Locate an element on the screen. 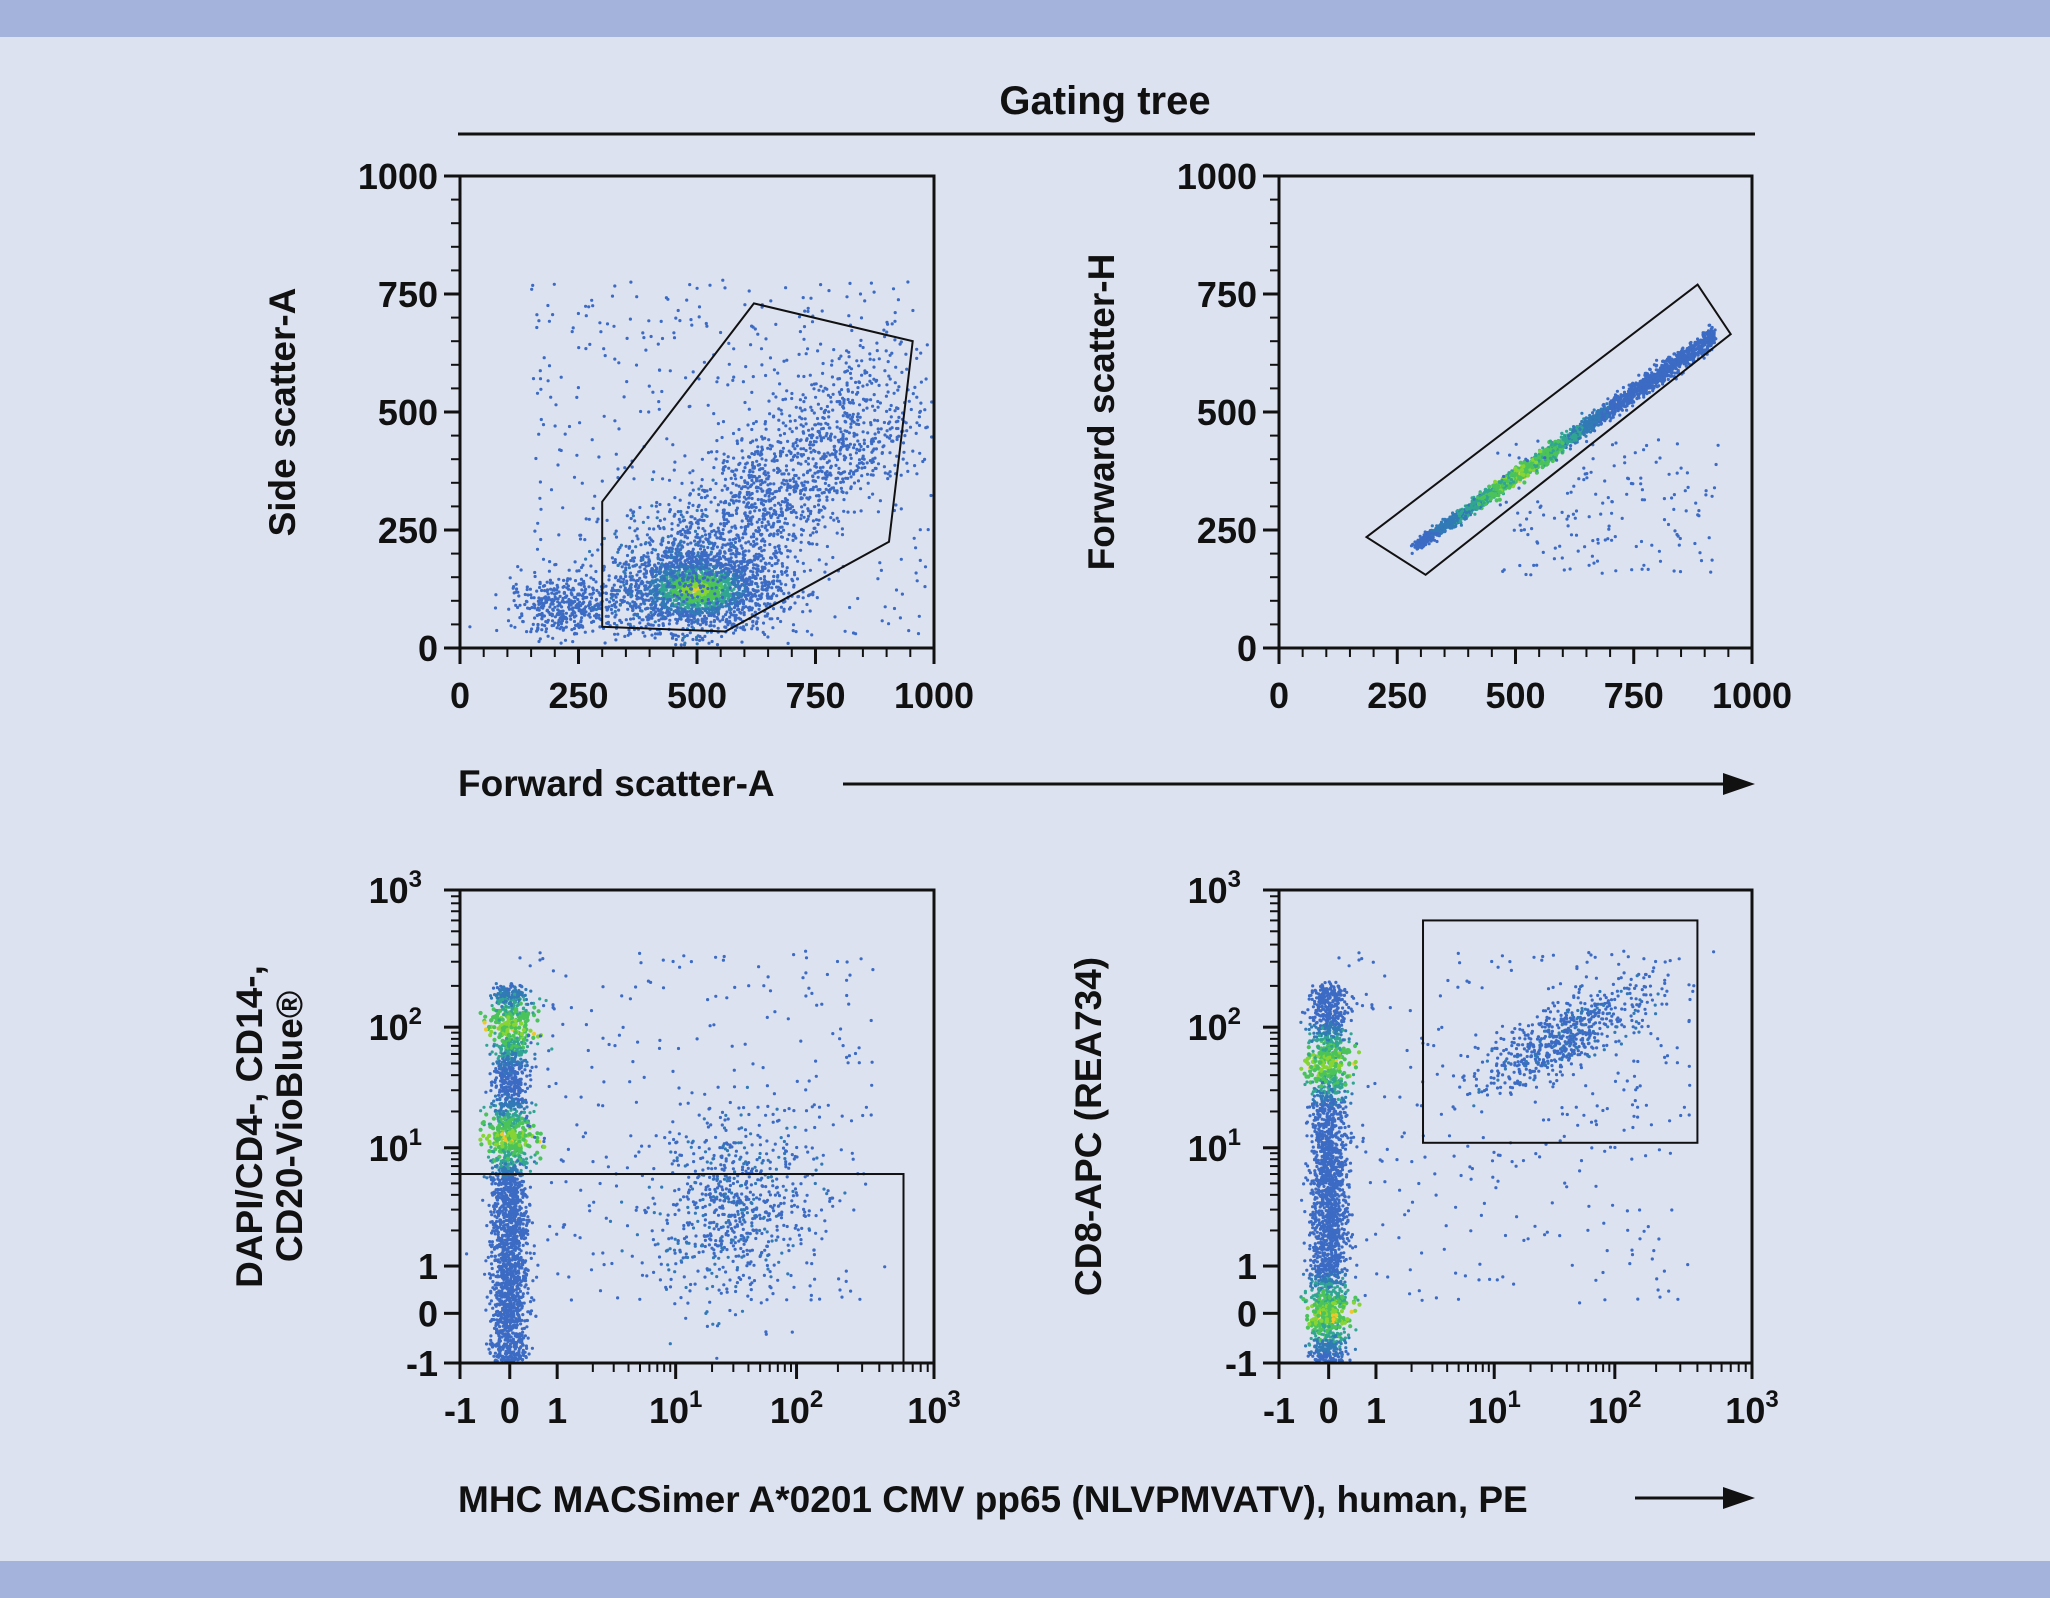 Image resolution: width=2050 pixels, height=1598 pixels. x-tick-label: 1000 is located at coordinates (934, 695).